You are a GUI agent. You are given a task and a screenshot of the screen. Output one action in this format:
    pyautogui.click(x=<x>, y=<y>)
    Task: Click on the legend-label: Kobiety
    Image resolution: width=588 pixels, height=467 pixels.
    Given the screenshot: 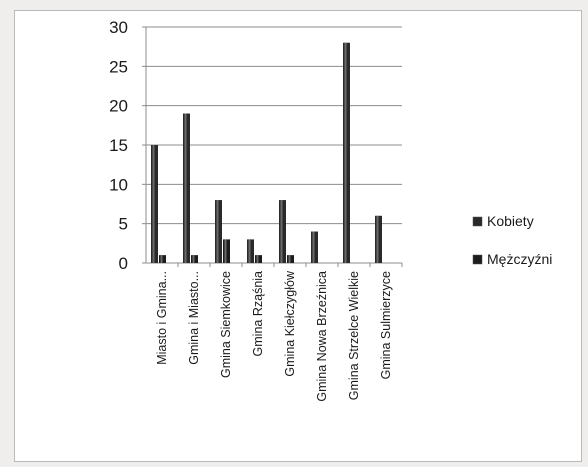 What is the action you would take?
    pyautogui.click(x=510, y=221)
    